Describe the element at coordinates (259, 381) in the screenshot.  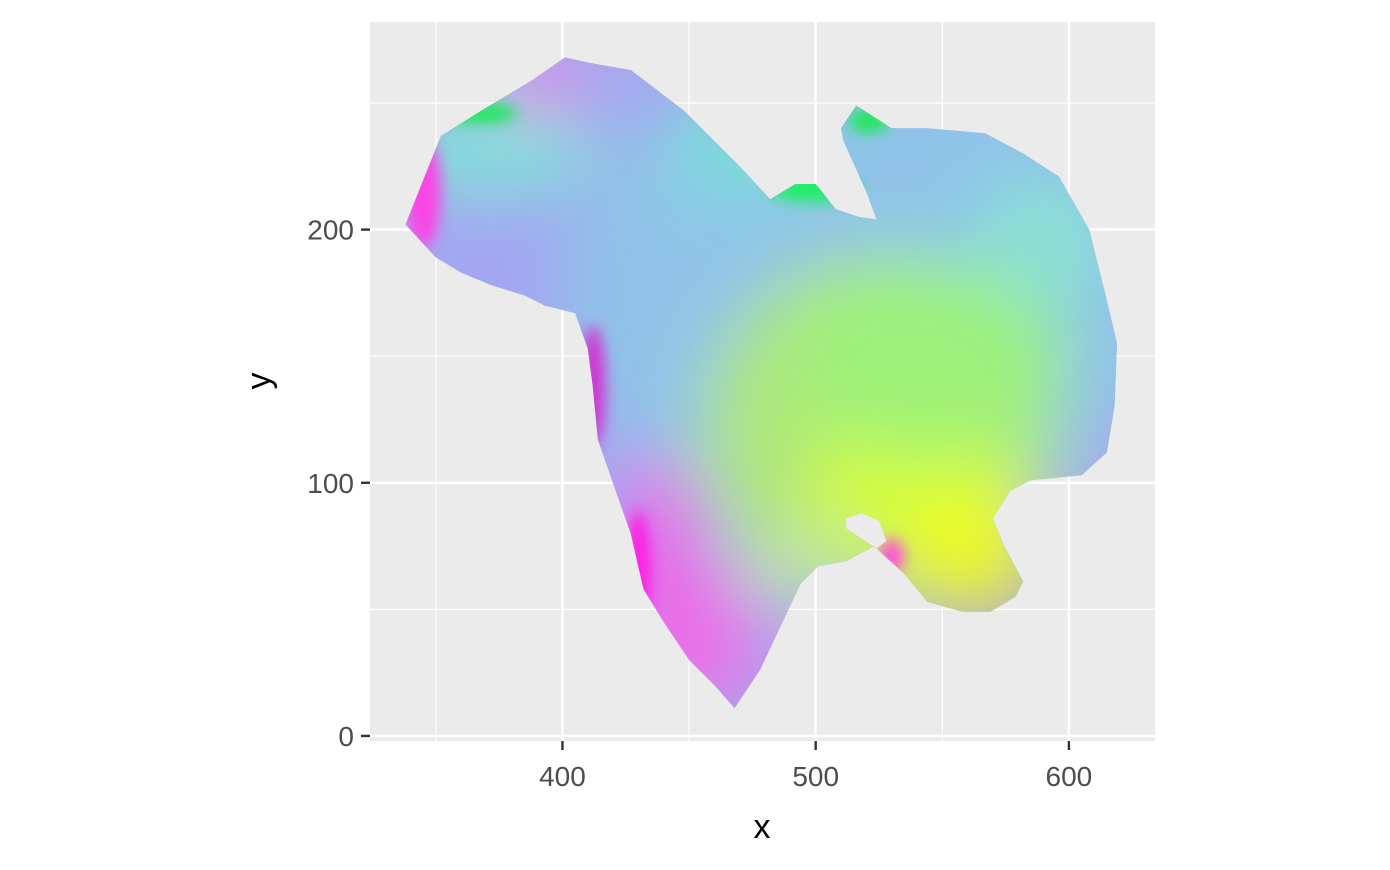
I see `y-axis-title: y` at that location.